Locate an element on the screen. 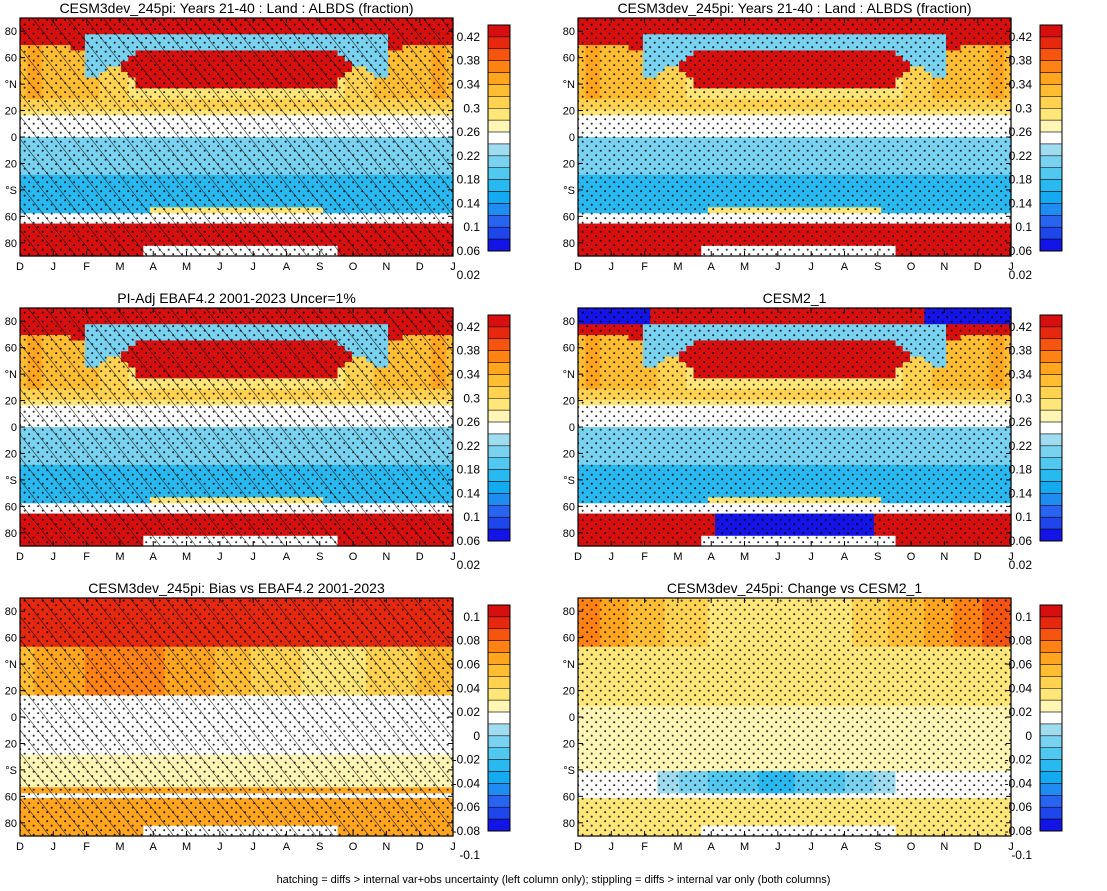  y-tick-label: 0 is located at coordinates (14, 138).